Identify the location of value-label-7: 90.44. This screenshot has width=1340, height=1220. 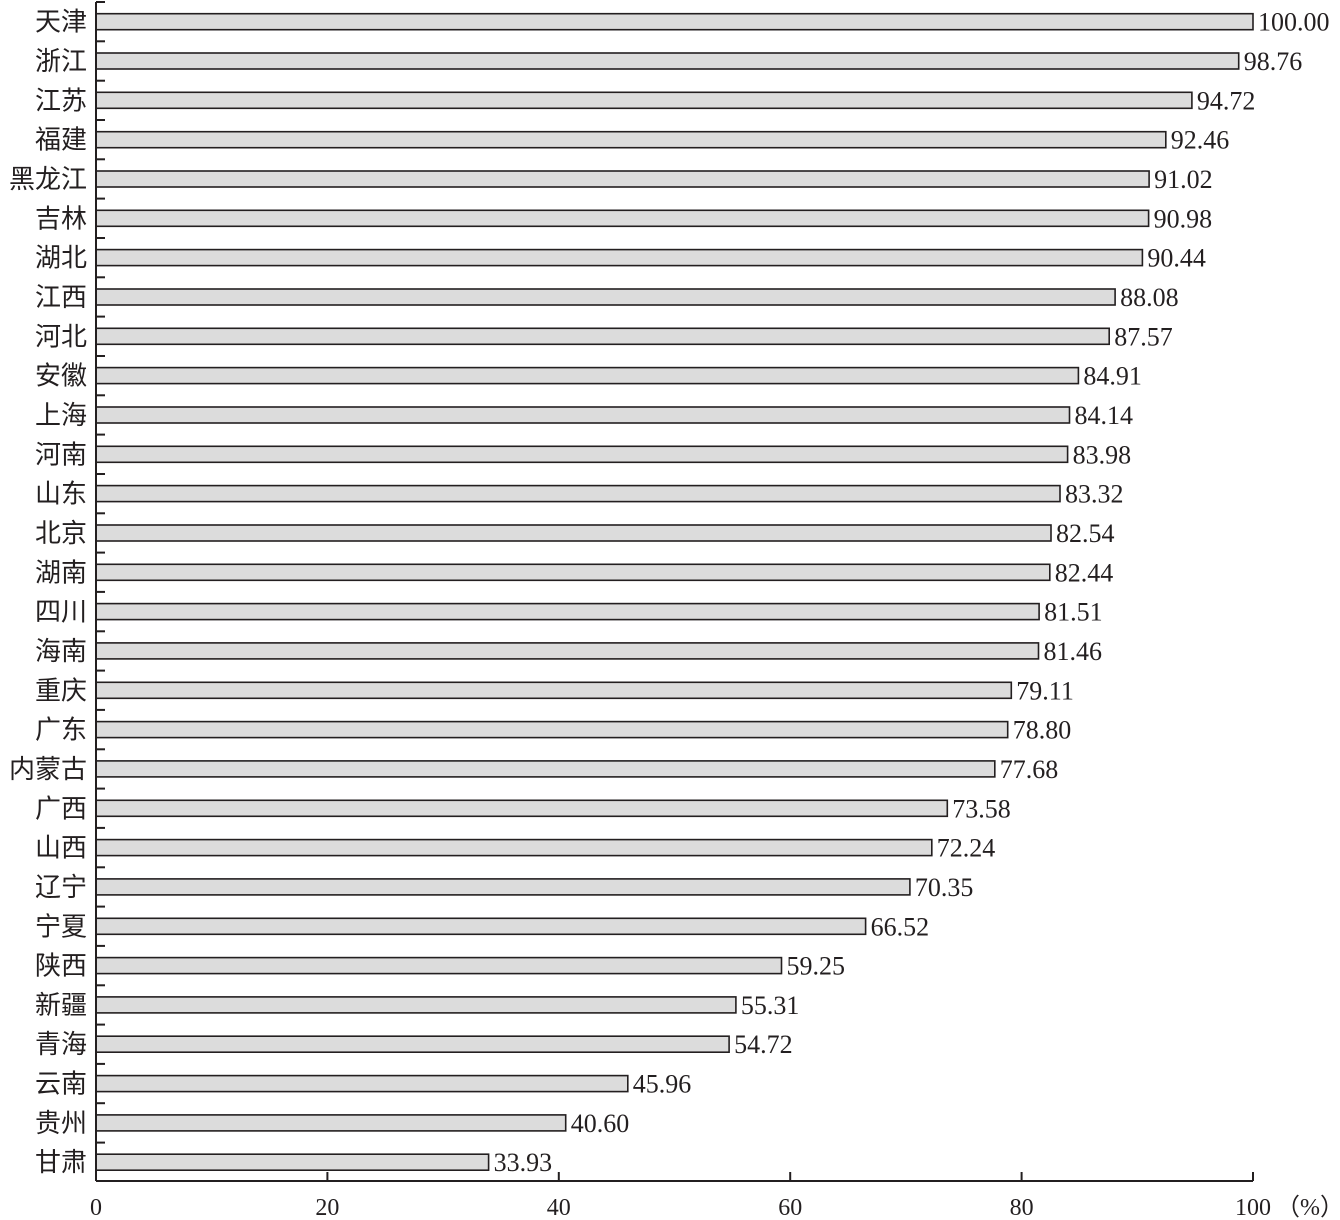
(1176, 258).